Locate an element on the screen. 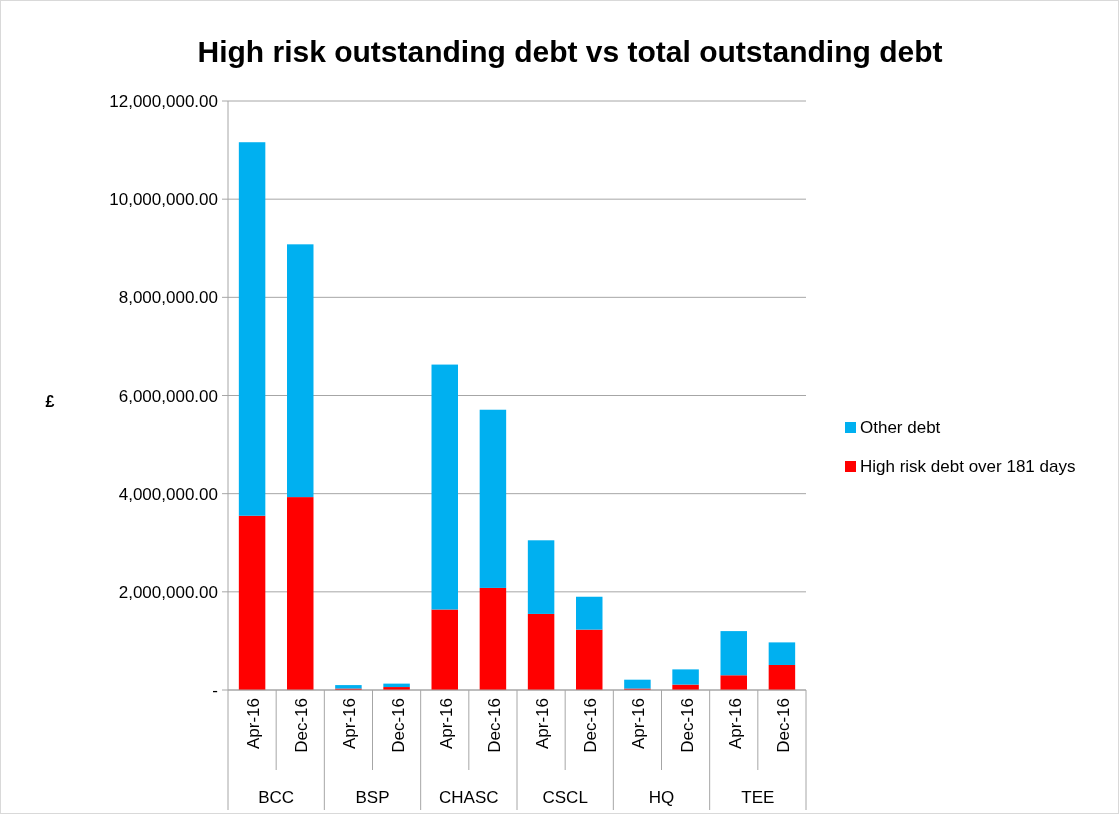 This screenshot has height=814, width=1119. text: BCC is located at coordinates (276, 797).